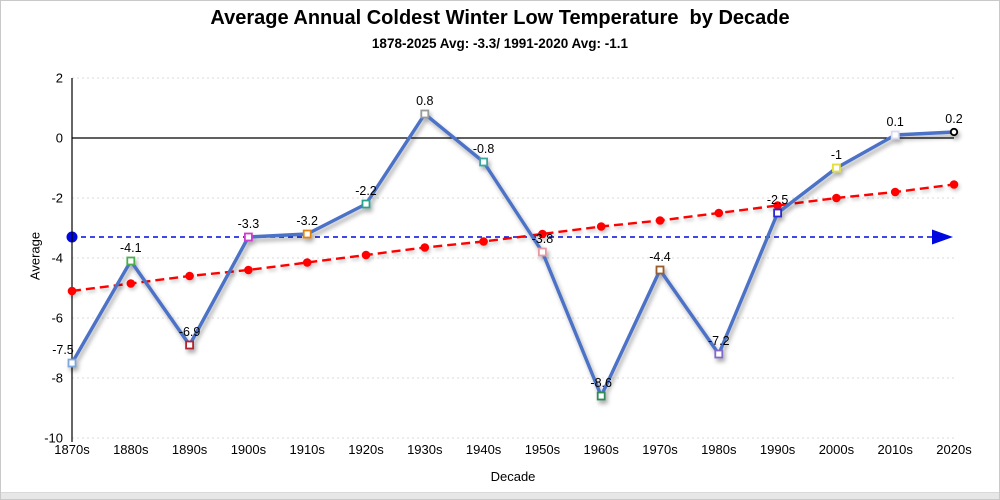 The width and height of the screenshot is (1000, 500). I want to click on y-tick-label: -10, so click(53, 438).